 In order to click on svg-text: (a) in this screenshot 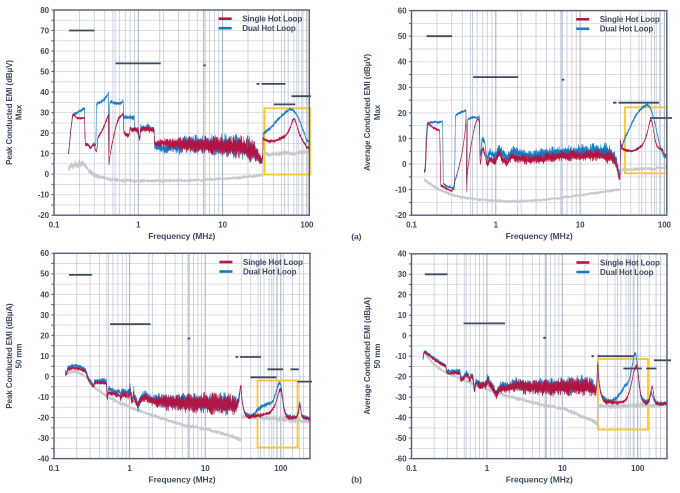, I will do `click(356, 236)`.